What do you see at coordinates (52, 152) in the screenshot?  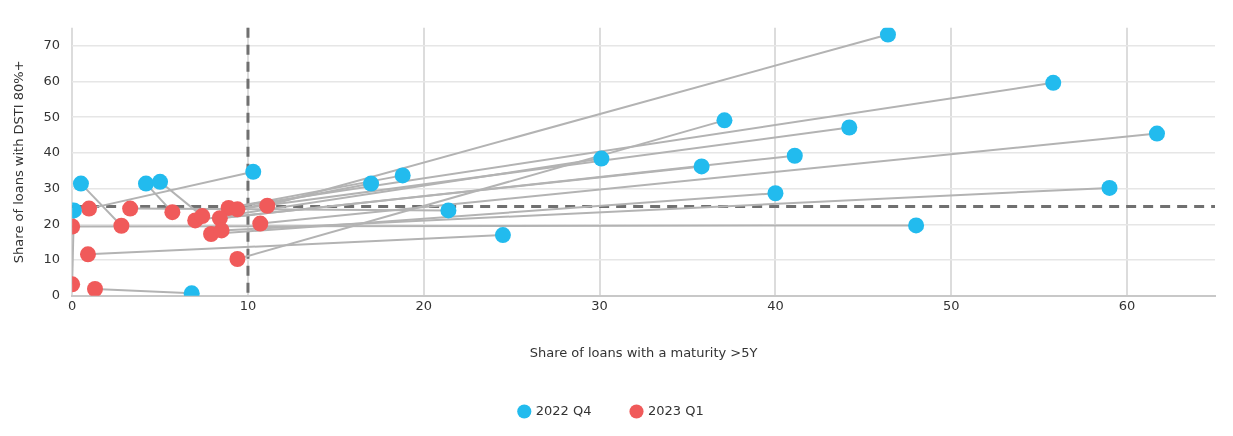 I see `y-tick-label: 40` at bounding box center [52, 152].